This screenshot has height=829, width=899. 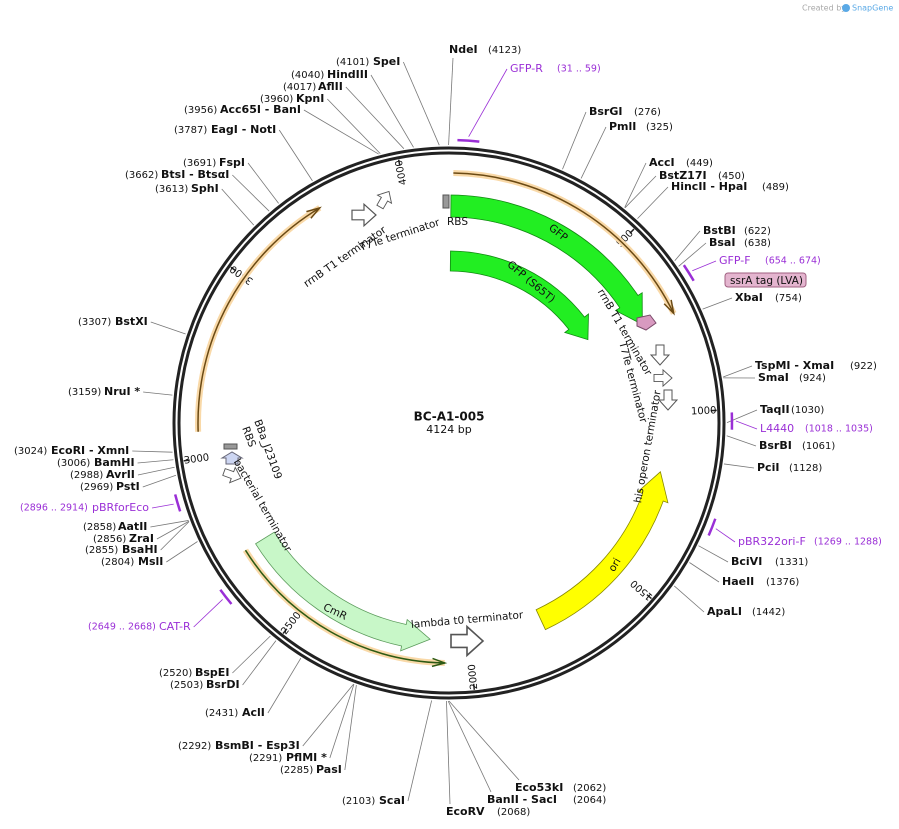 I want to click on enzyme-site: (1376), so click(x=782, y=582).